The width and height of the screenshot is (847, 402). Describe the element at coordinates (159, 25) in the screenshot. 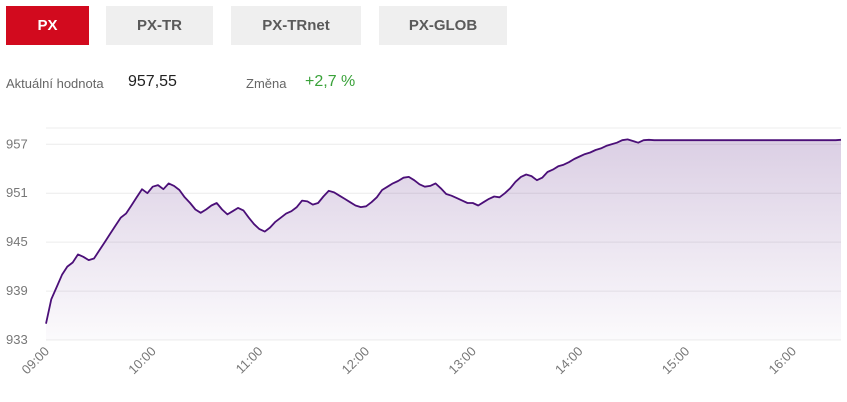

I see `tab-px-tr: PX-TR` at that location.